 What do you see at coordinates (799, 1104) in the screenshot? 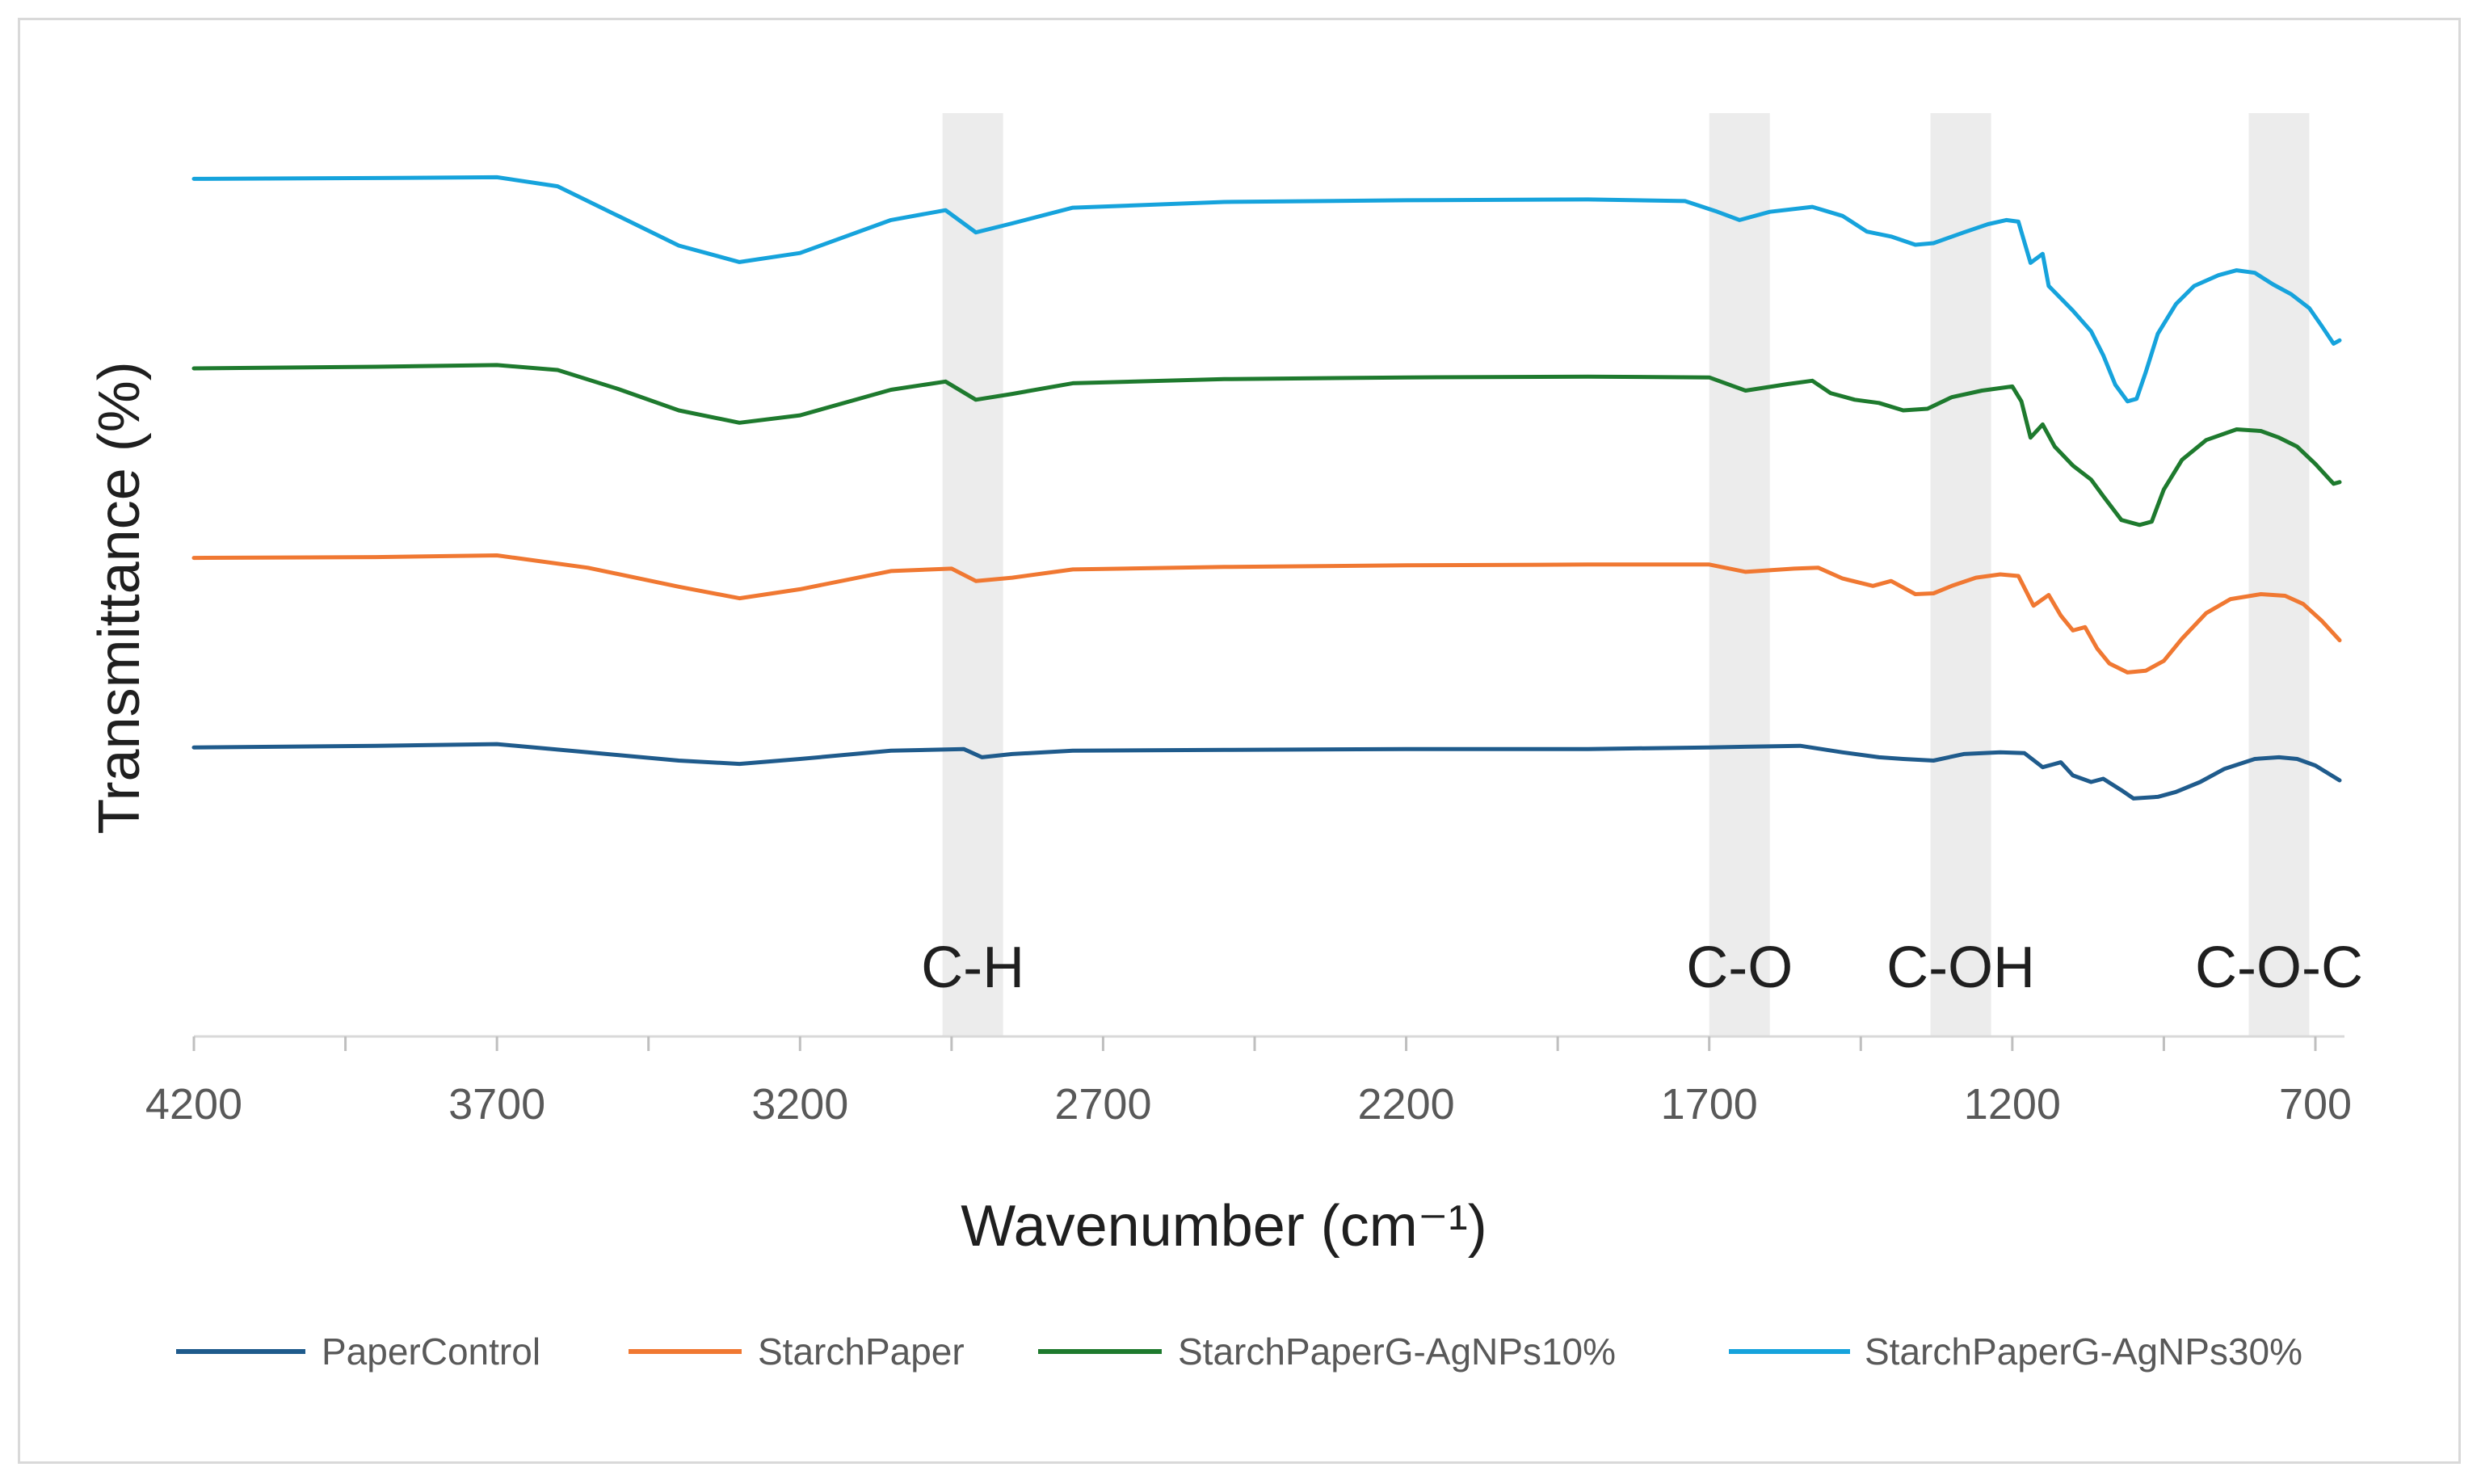
I see `x-tick-label: 3200` at bounding box center [799, 1104].